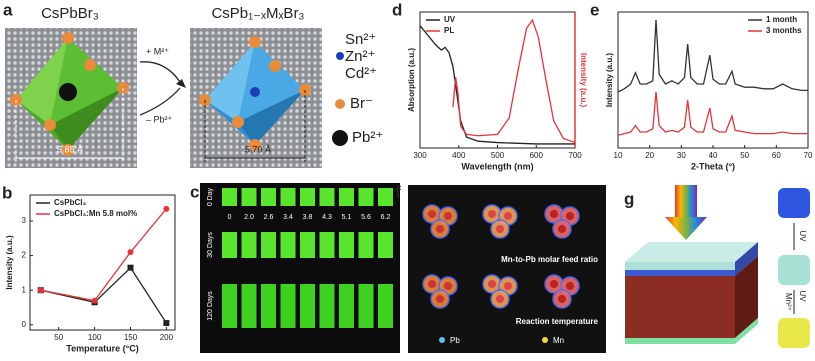  Describe the element at coordinates (102, 348) in the screenshot. I see `x-axis-label: Temperature (°C)` at that location.